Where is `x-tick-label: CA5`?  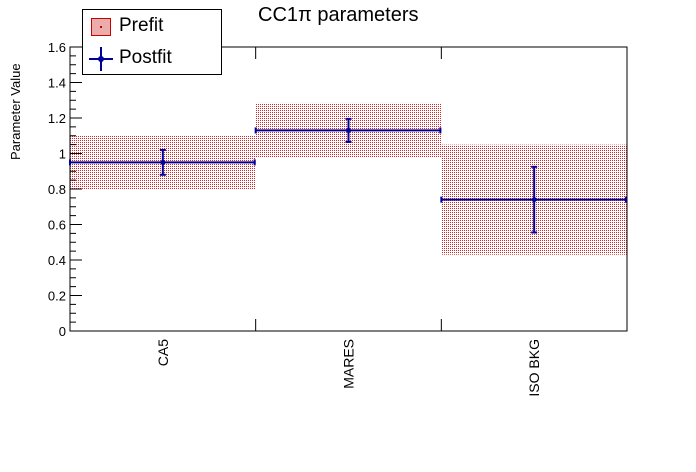
x-tick-label: CA5 is located at coordinates (163, 352).